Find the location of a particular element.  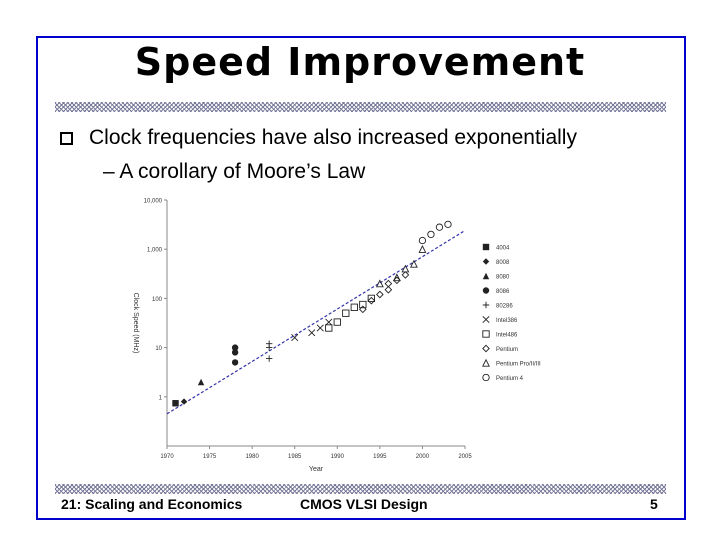

page-number: 5 is located at coordinates (654, 504).